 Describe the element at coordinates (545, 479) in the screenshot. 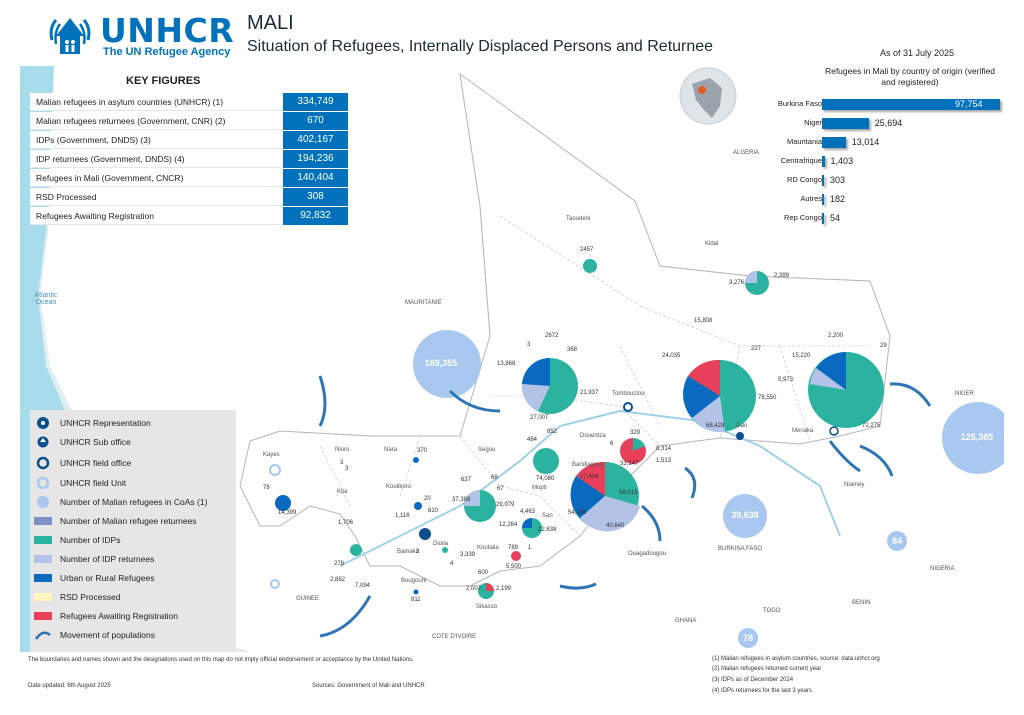

I see `map-value-label: 74,080` at that location.